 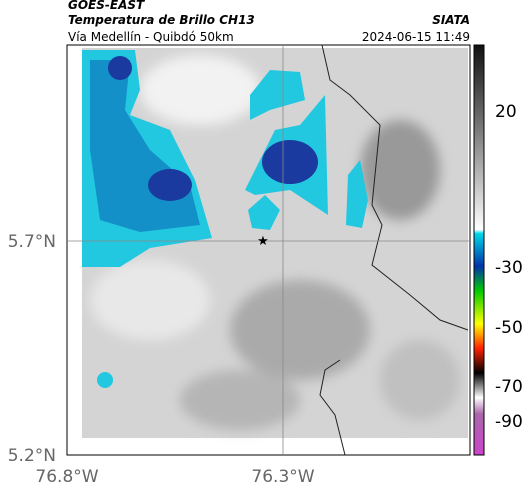 I want to click on colorbar-tick-label: 20, so click(x=506, y=112).